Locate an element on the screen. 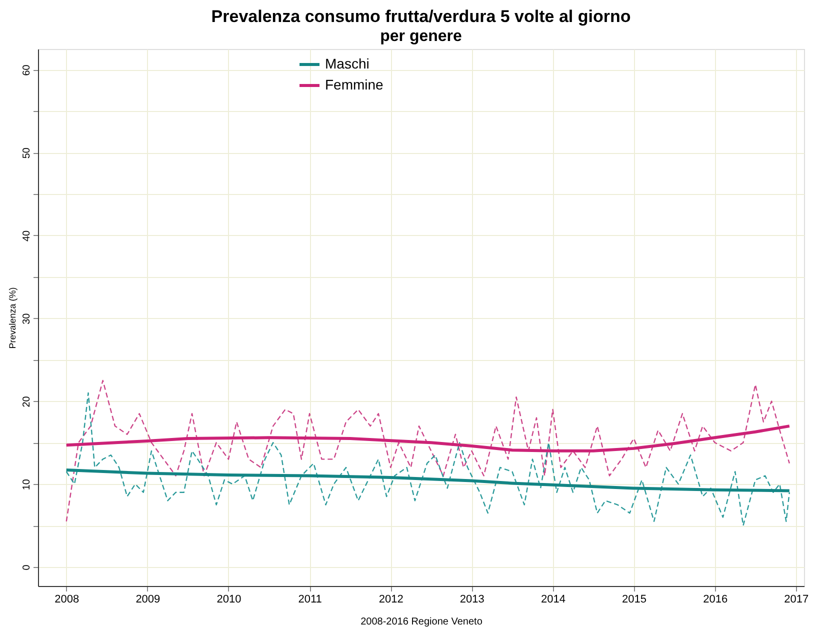 The width and height of the screenshot is (824, 634). x-tick-label: 2008 is located at coordinates (67, 600).